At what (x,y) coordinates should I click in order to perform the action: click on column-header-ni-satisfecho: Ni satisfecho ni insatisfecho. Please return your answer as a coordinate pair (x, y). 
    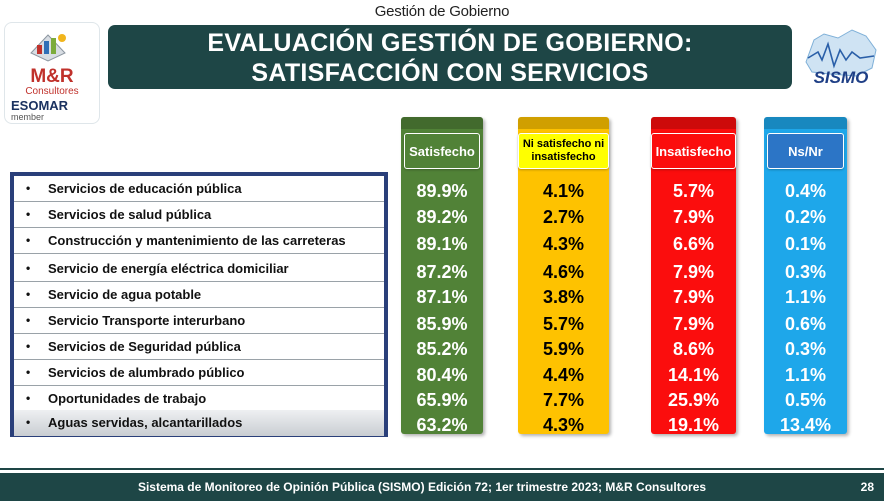
    Looking at the image, I should click on (563, 151).